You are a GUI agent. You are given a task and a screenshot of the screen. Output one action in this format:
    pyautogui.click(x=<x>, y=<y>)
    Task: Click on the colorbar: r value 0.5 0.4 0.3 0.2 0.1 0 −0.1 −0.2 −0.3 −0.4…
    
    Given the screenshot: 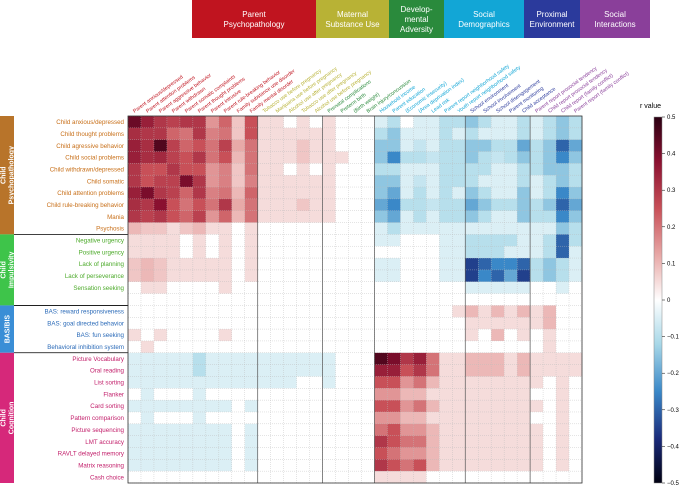 What is the action you would take?
    pyautogui.click(x=660, y=295)
    